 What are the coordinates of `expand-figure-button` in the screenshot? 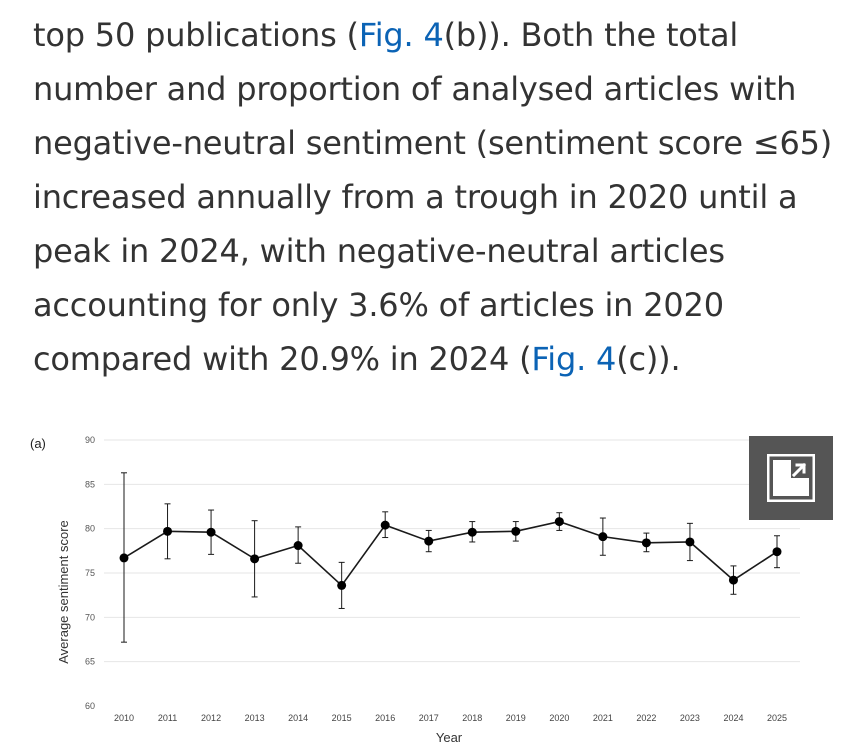 It's located at (791, 478).